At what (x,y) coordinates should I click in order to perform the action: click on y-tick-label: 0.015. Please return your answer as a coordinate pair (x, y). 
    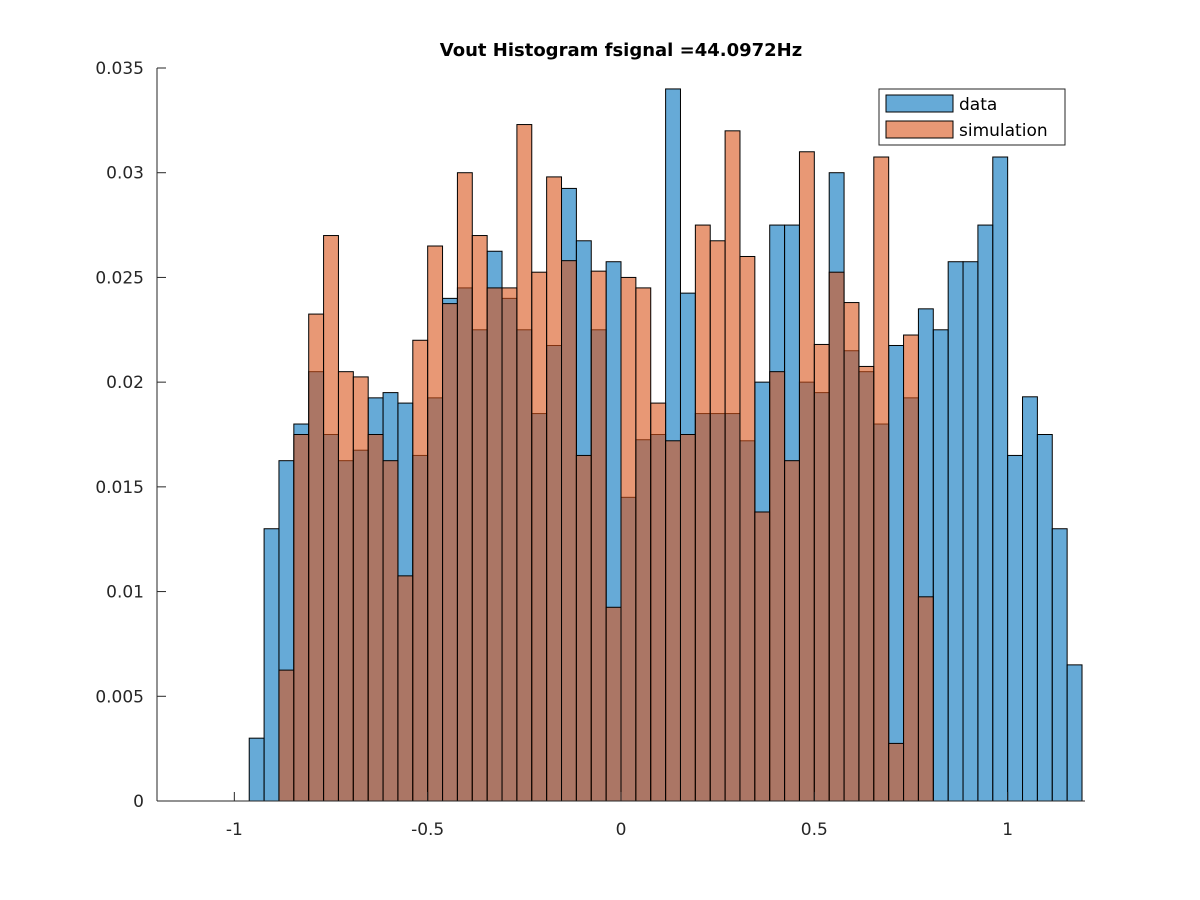
    Looking at the image, I should click on (119, 488).